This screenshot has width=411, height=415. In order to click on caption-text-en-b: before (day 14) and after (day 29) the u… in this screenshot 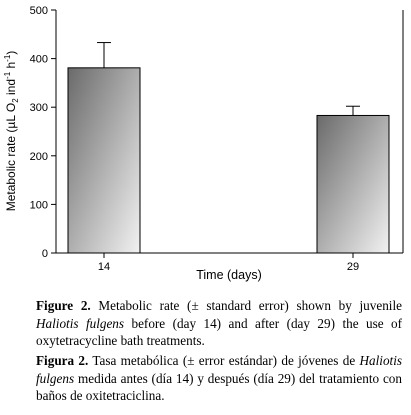, I will do `click(219, 332)`.